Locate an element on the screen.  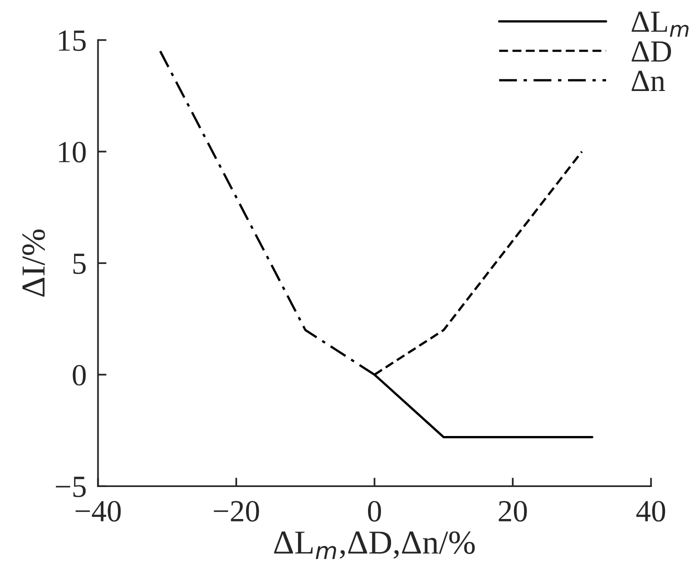
x-tick-label: 20 is located at coordinates (512, 511).